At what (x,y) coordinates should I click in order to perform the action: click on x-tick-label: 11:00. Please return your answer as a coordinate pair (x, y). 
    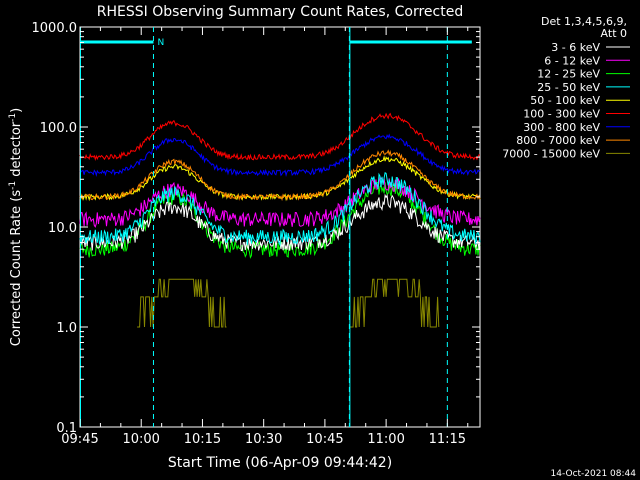
    Looking at the image, I should click on (385, 439).